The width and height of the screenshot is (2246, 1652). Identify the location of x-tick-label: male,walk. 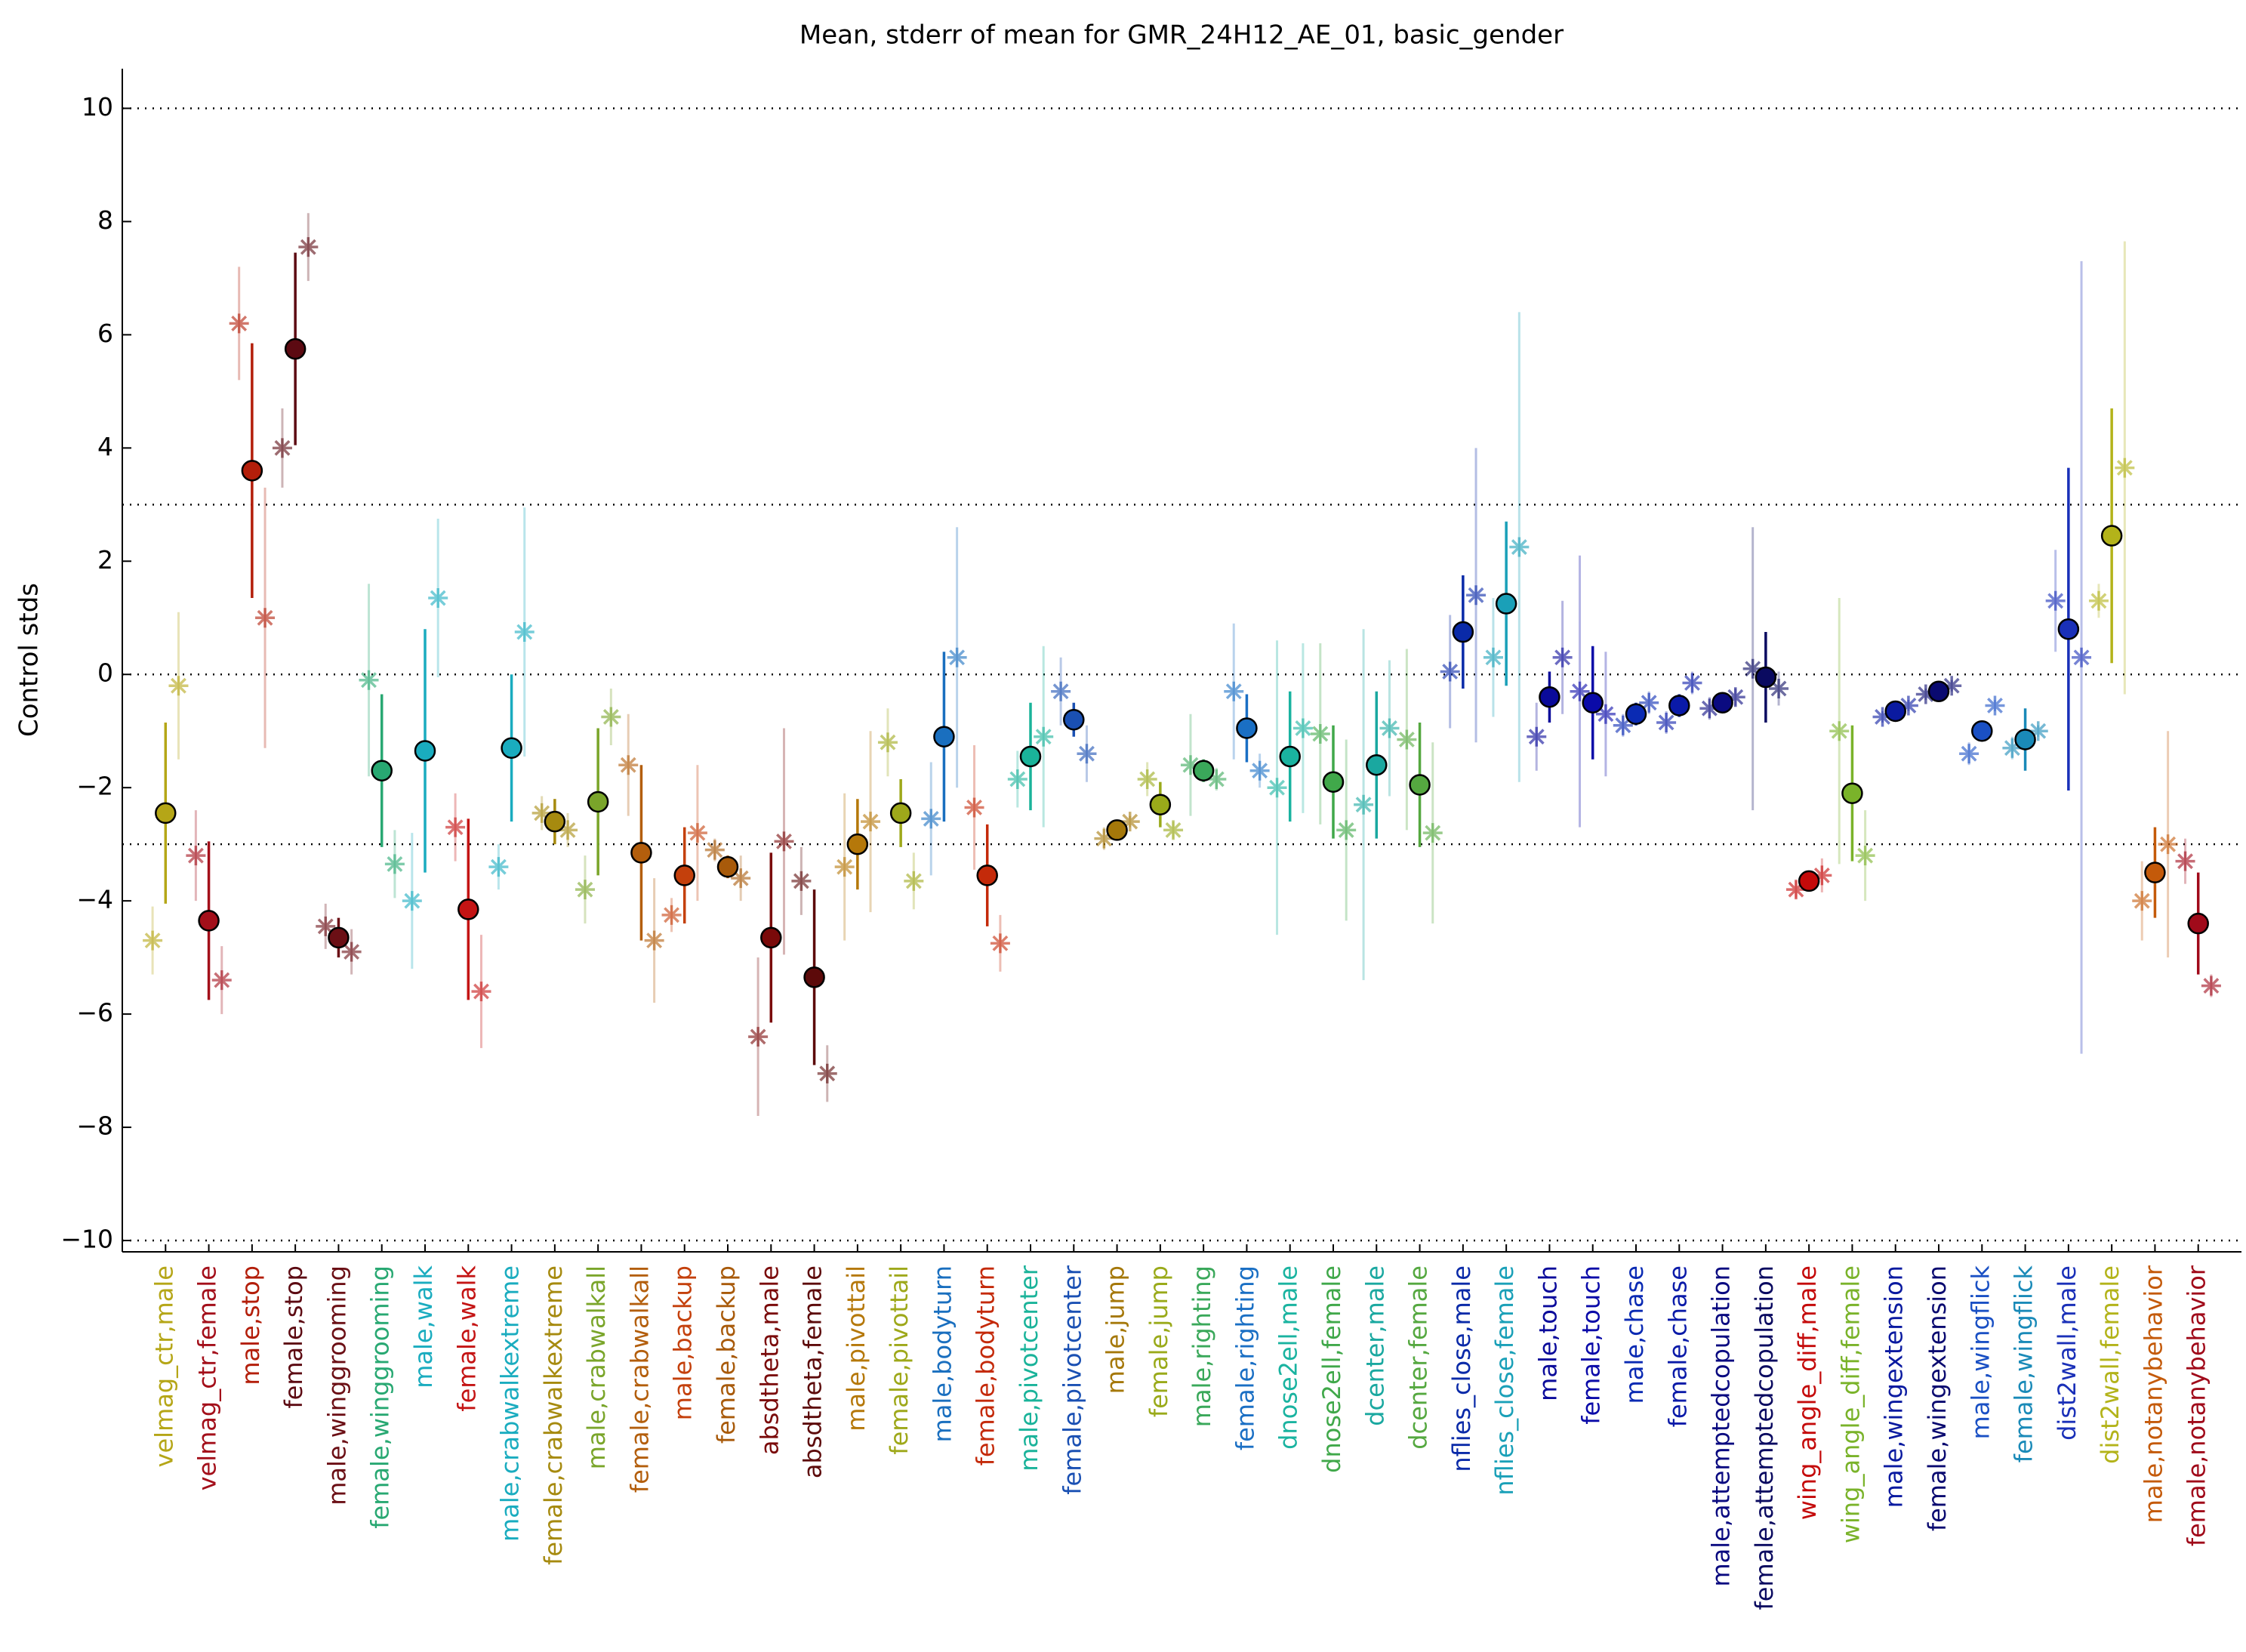
(424, 1327).